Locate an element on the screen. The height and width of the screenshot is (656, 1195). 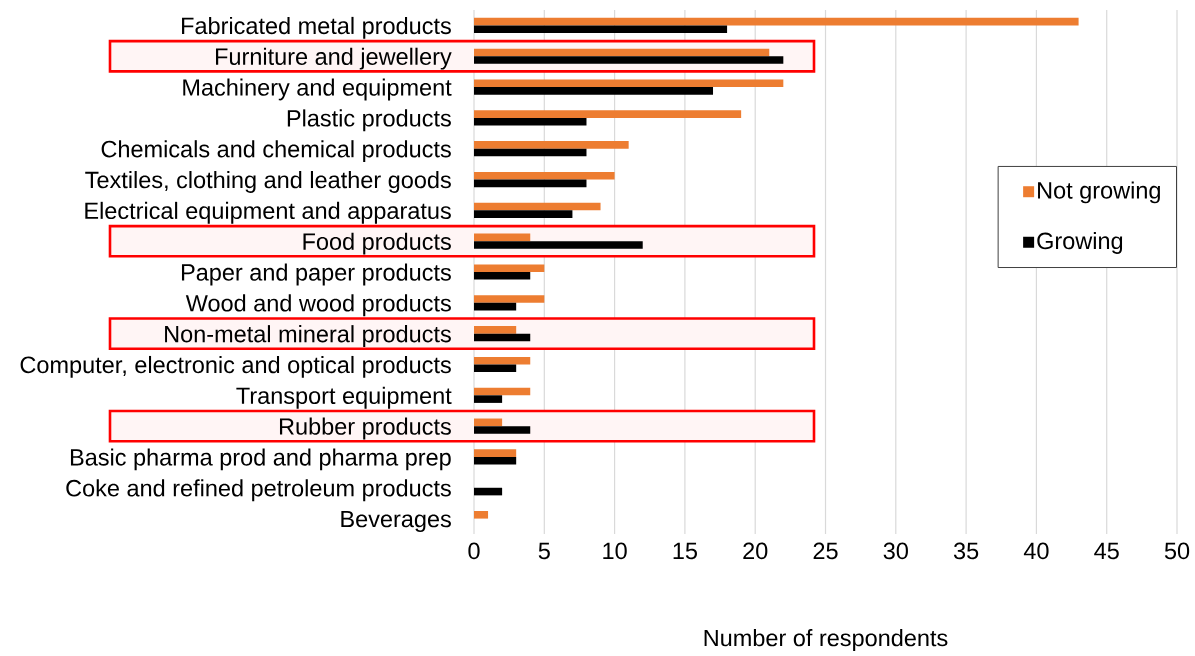
x-tick-label: 0 is located at coordinates (474, 551).